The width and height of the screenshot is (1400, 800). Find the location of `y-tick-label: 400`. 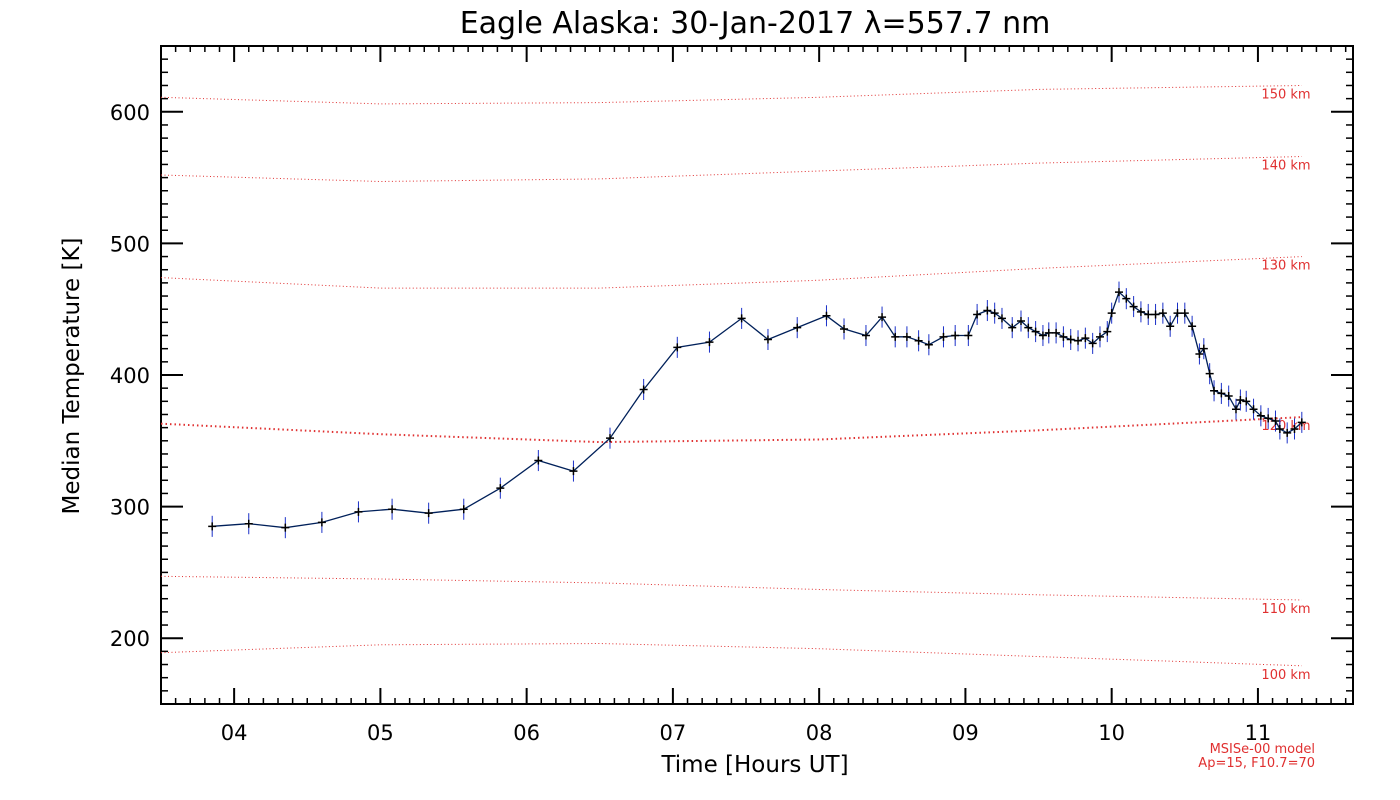

y-tick-label: 400 is located at coordinates (130, 376).